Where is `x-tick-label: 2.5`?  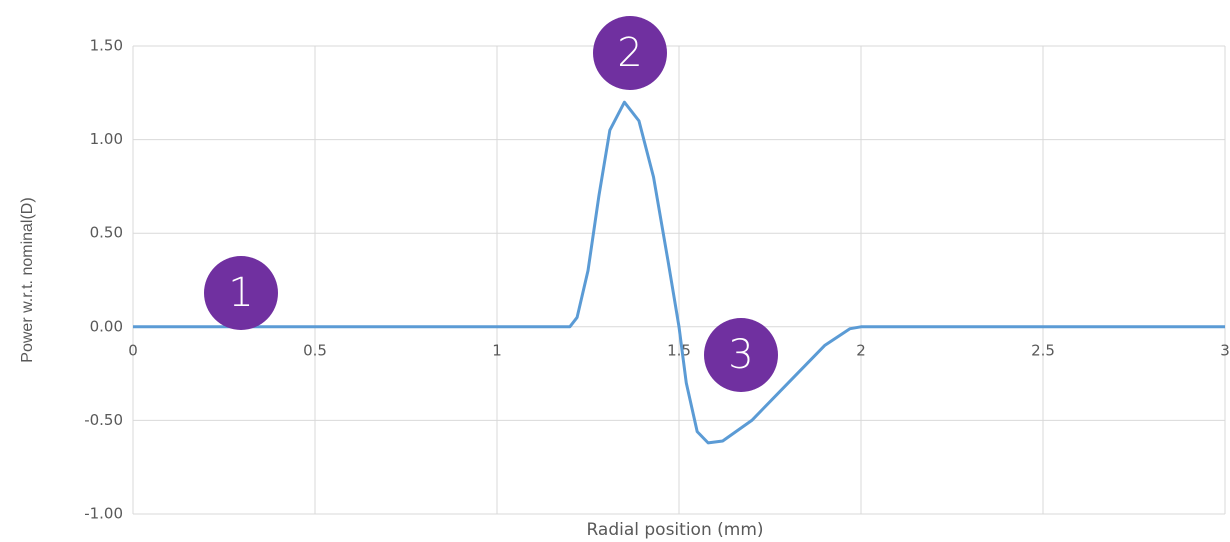
x-tick-label: 2.5 is located at coordinates (1043, 350).